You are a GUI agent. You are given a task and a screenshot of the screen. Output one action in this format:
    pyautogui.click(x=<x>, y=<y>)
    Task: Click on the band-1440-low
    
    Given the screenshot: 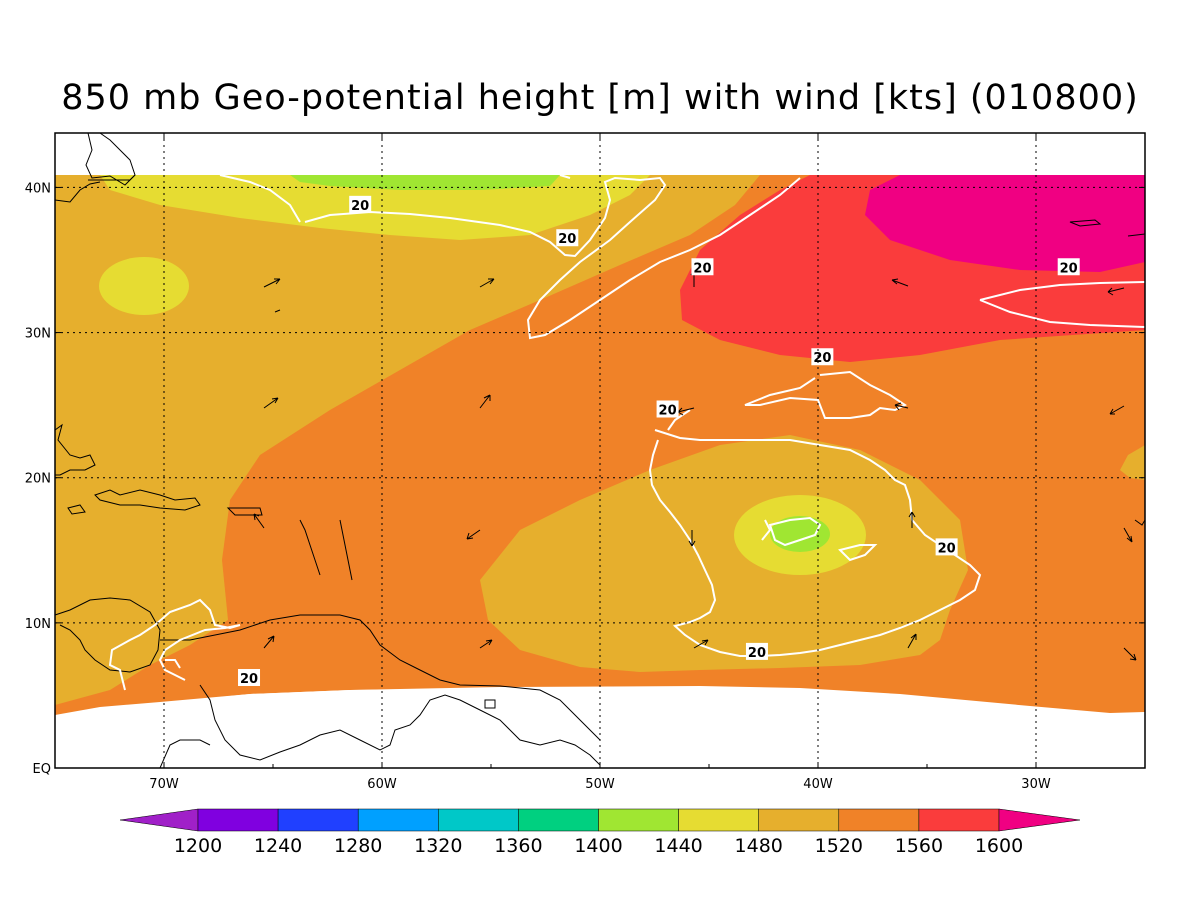 What is the action you would take?
    pyautogui.click(x=800, y=534)
    